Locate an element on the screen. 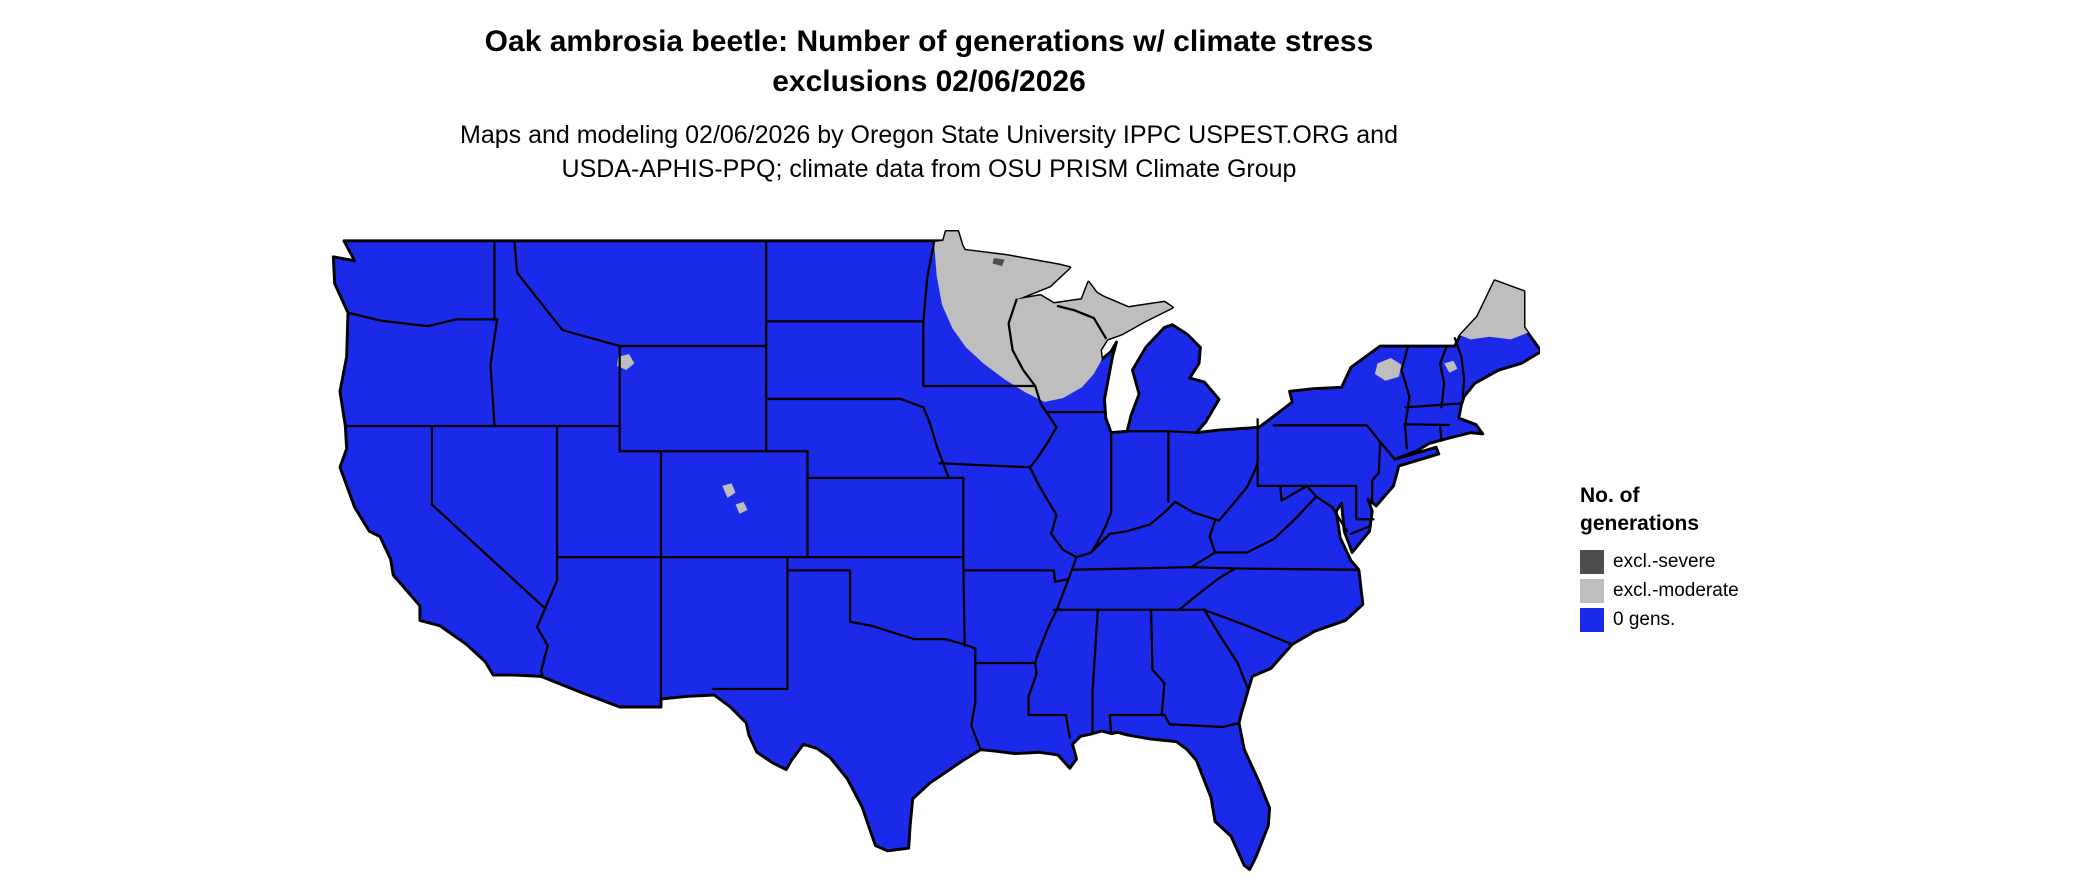 The image size is (2100, 892). region-boundary-waters is located at coordinates (998, 262).